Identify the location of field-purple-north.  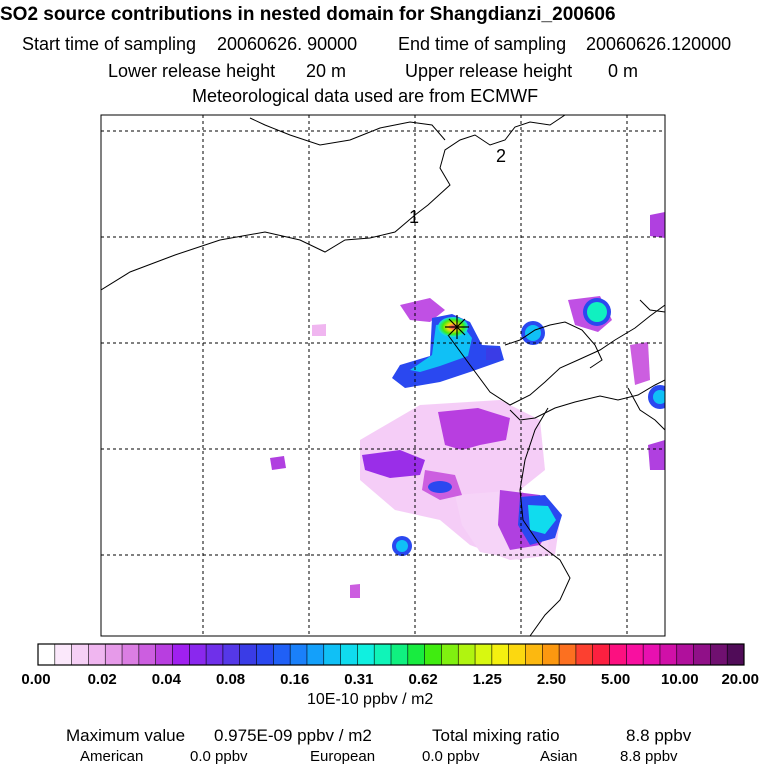
(422, 310).